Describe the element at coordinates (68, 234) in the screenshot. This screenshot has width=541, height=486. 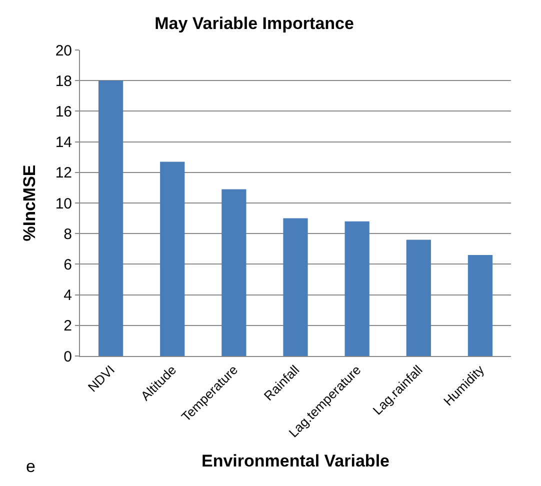
I see `y-tick-label: 8` at that location.